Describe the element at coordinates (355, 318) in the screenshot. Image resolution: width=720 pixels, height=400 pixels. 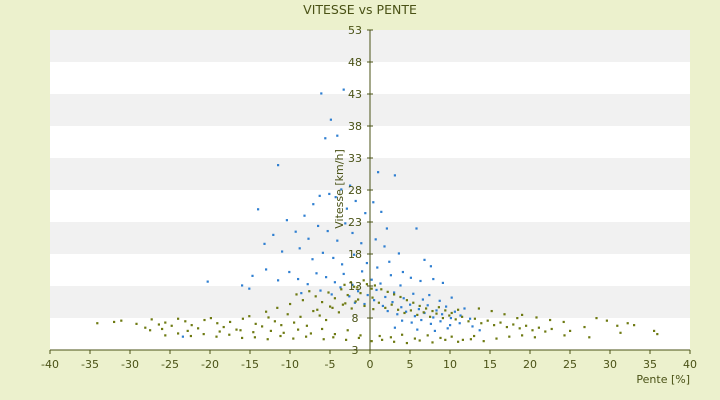
I see `y-tick-label: 8` at that location.